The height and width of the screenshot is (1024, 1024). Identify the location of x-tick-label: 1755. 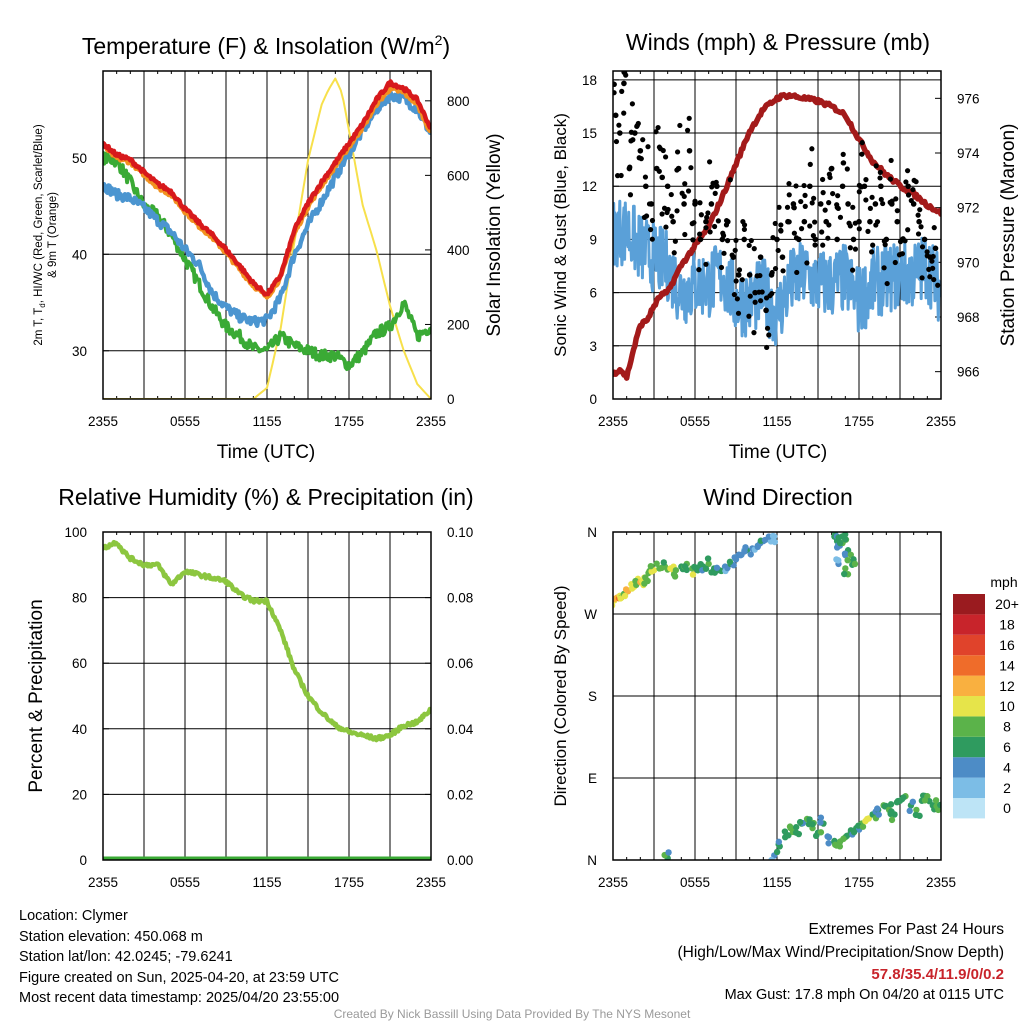
(349, 882).